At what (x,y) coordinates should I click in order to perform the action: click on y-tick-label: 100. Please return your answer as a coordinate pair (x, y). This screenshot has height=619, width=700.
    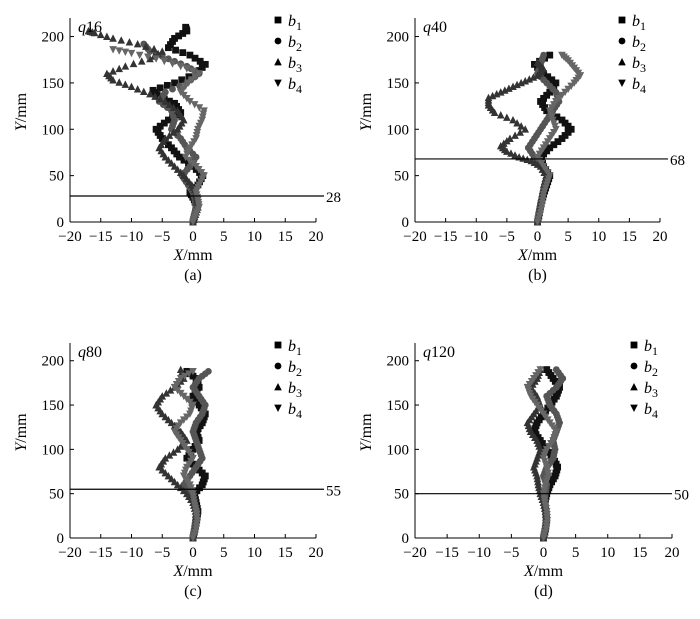
    Looking at the image, I should click on (398, 130).